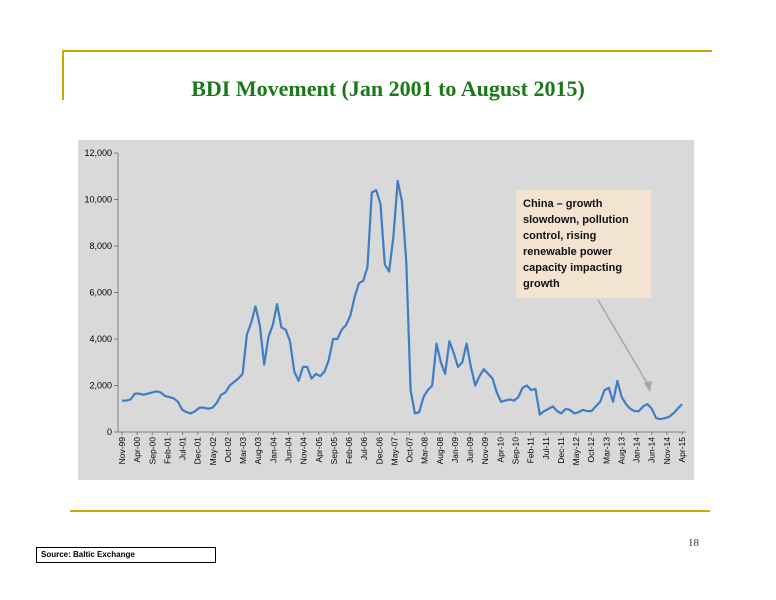  I want to click on x-tick-label: Jan-14, so click(637, 450).